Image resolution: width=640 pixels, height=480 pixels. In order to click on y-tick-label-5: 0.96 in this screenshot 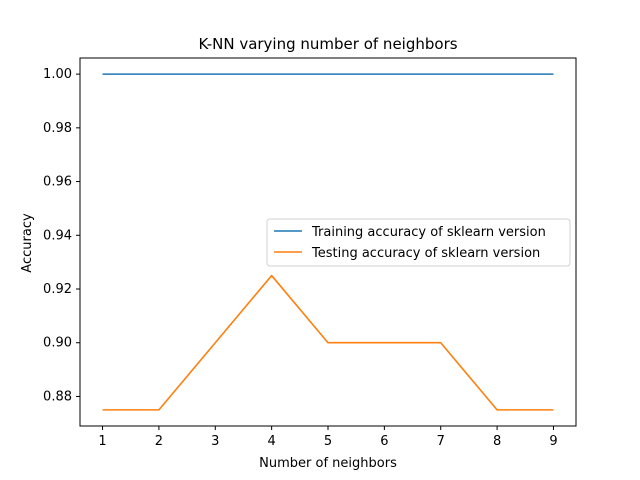, I will do `click(57, 182)`.